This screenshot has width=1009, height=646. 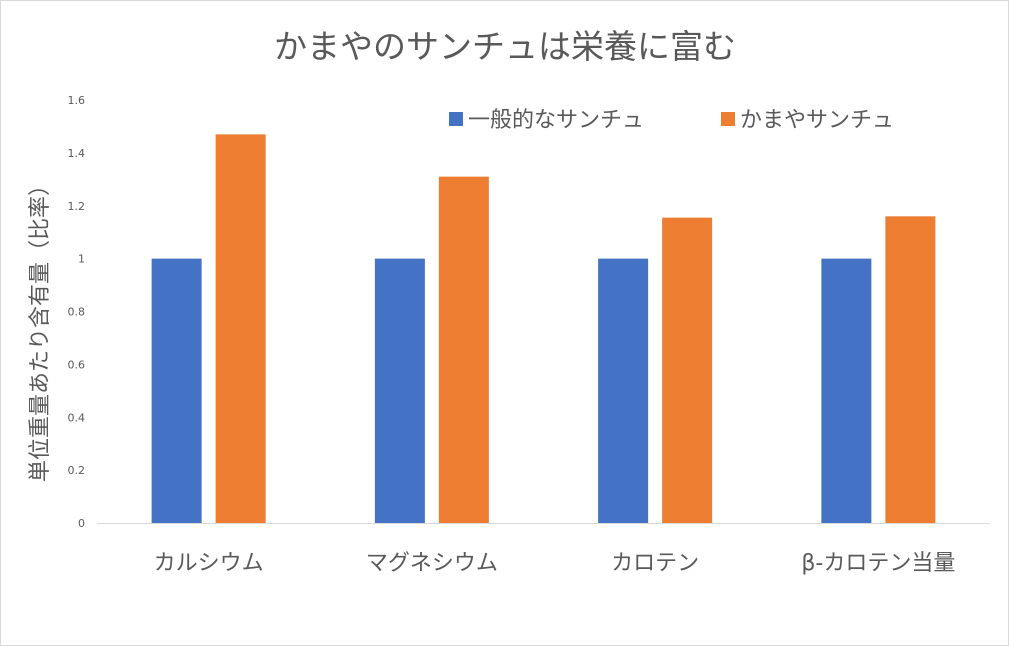 I want to click on legend: 一般的なサンチュ かまやサンチュ, so click(x=671, y=120).